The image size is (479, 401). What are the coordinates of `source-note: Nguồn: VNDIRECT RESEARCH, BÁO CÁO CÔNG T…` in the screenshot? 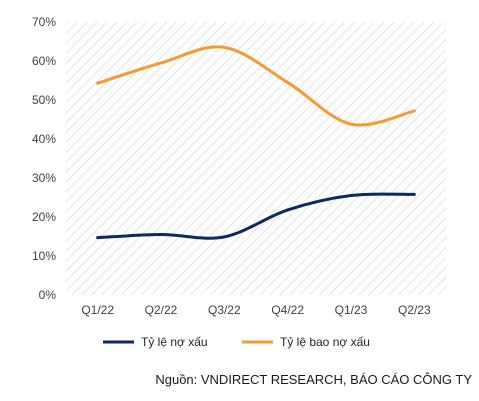 It's located at (313, 379).